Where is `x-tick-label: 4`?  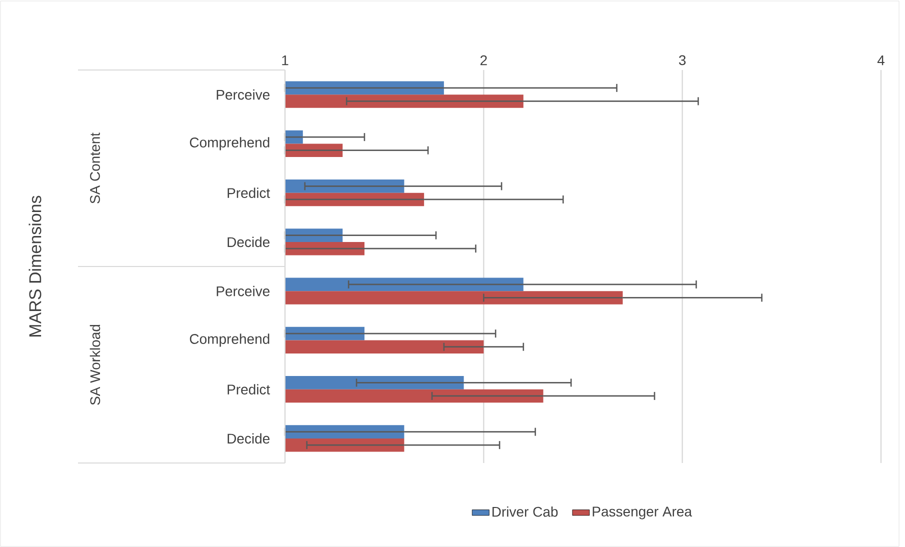
x-tick-label: 4 is located at coordinates (880, 61).